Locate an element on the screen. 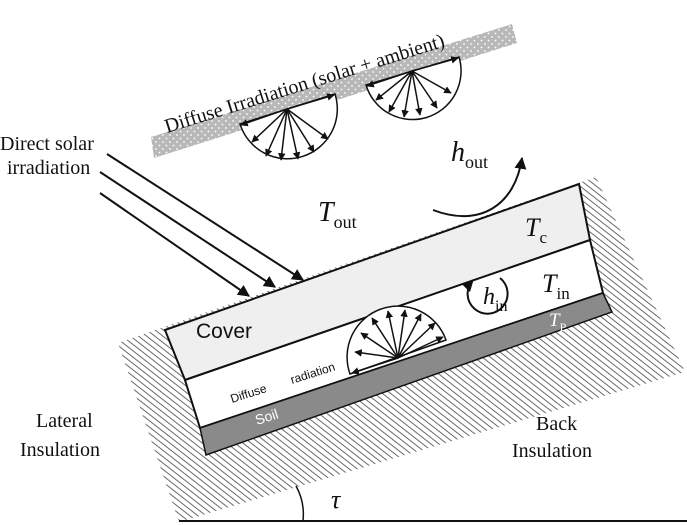  t-c-label: Tc is located at coordinates (536, 230).